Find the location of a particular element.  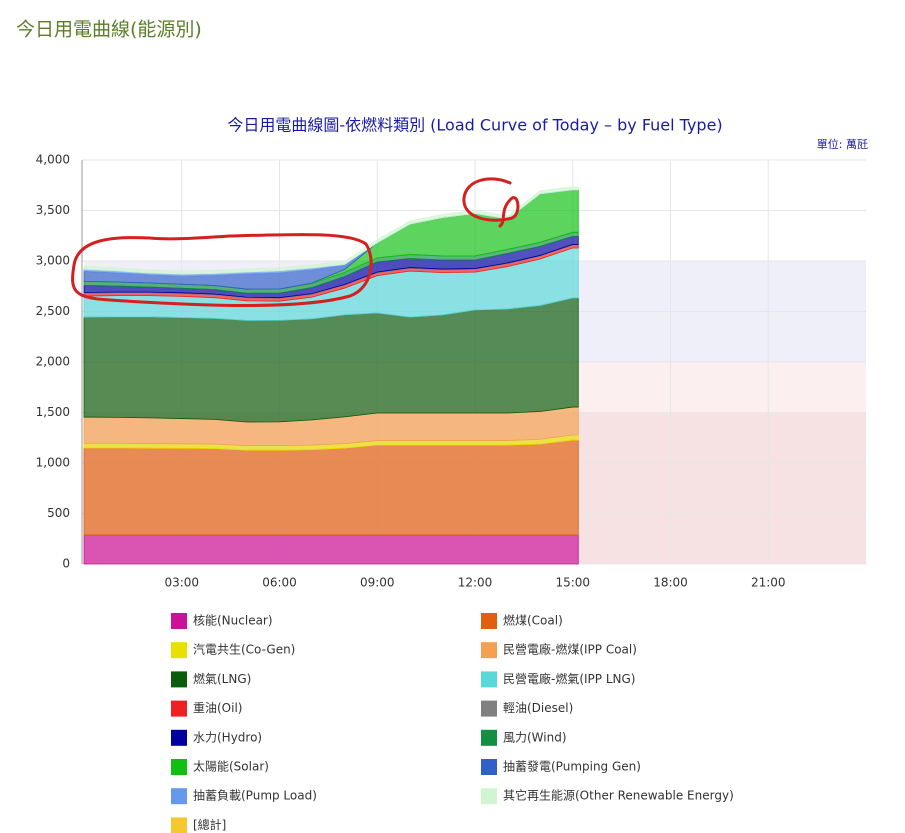

x-tick-label: 09:00 is located at coordinates (377, 583).